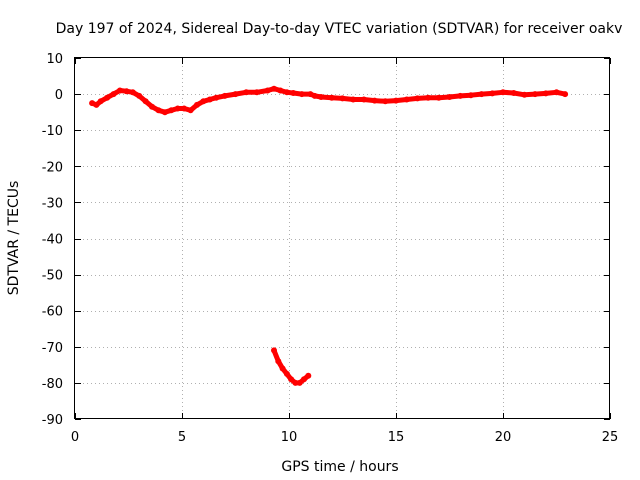  Describe the element at coordinates (14, 238) in the screenshot. I see `y-axis-label: SDTVAR / TECUs` at that location.